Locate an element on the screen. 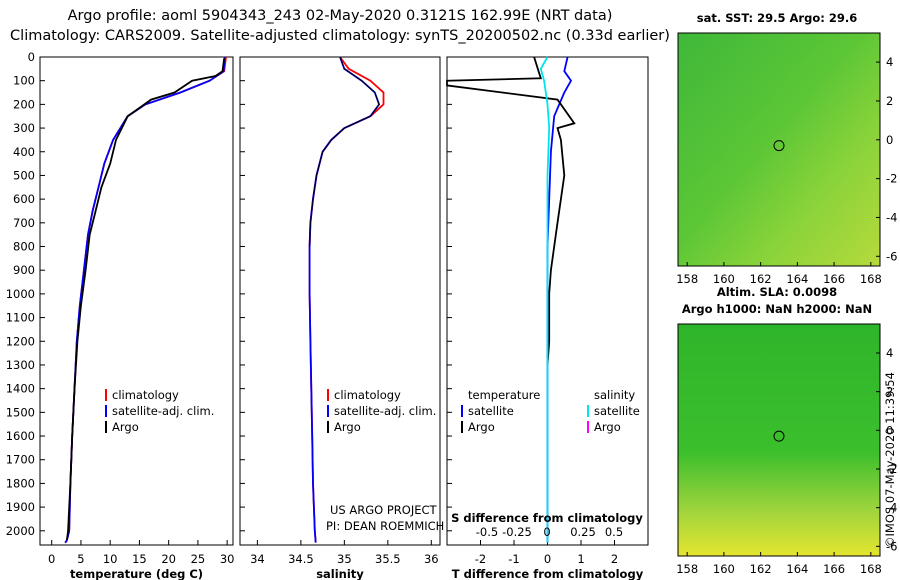  sst-xtick-label: 166 is located at coordinates (834, 279).